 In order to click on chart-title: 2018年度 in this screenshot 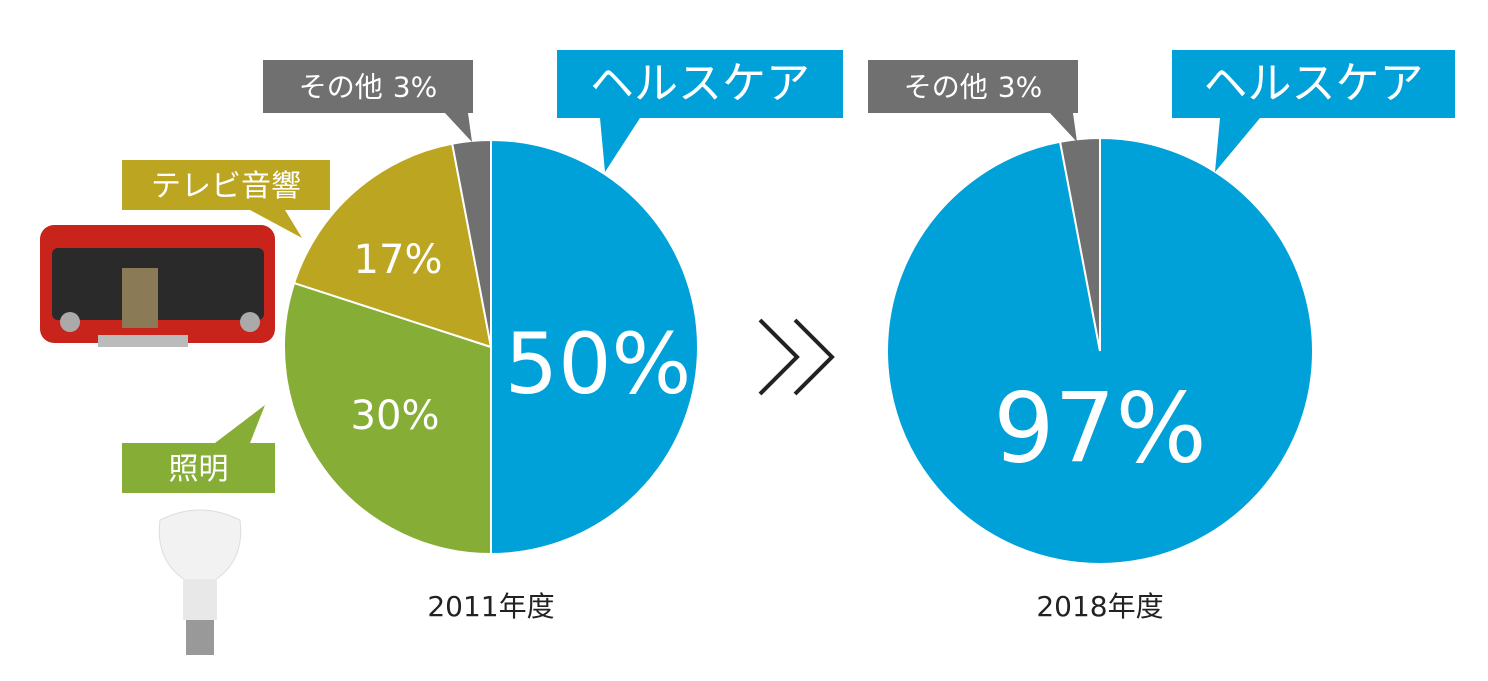, I will do `click(1099, 606)`.